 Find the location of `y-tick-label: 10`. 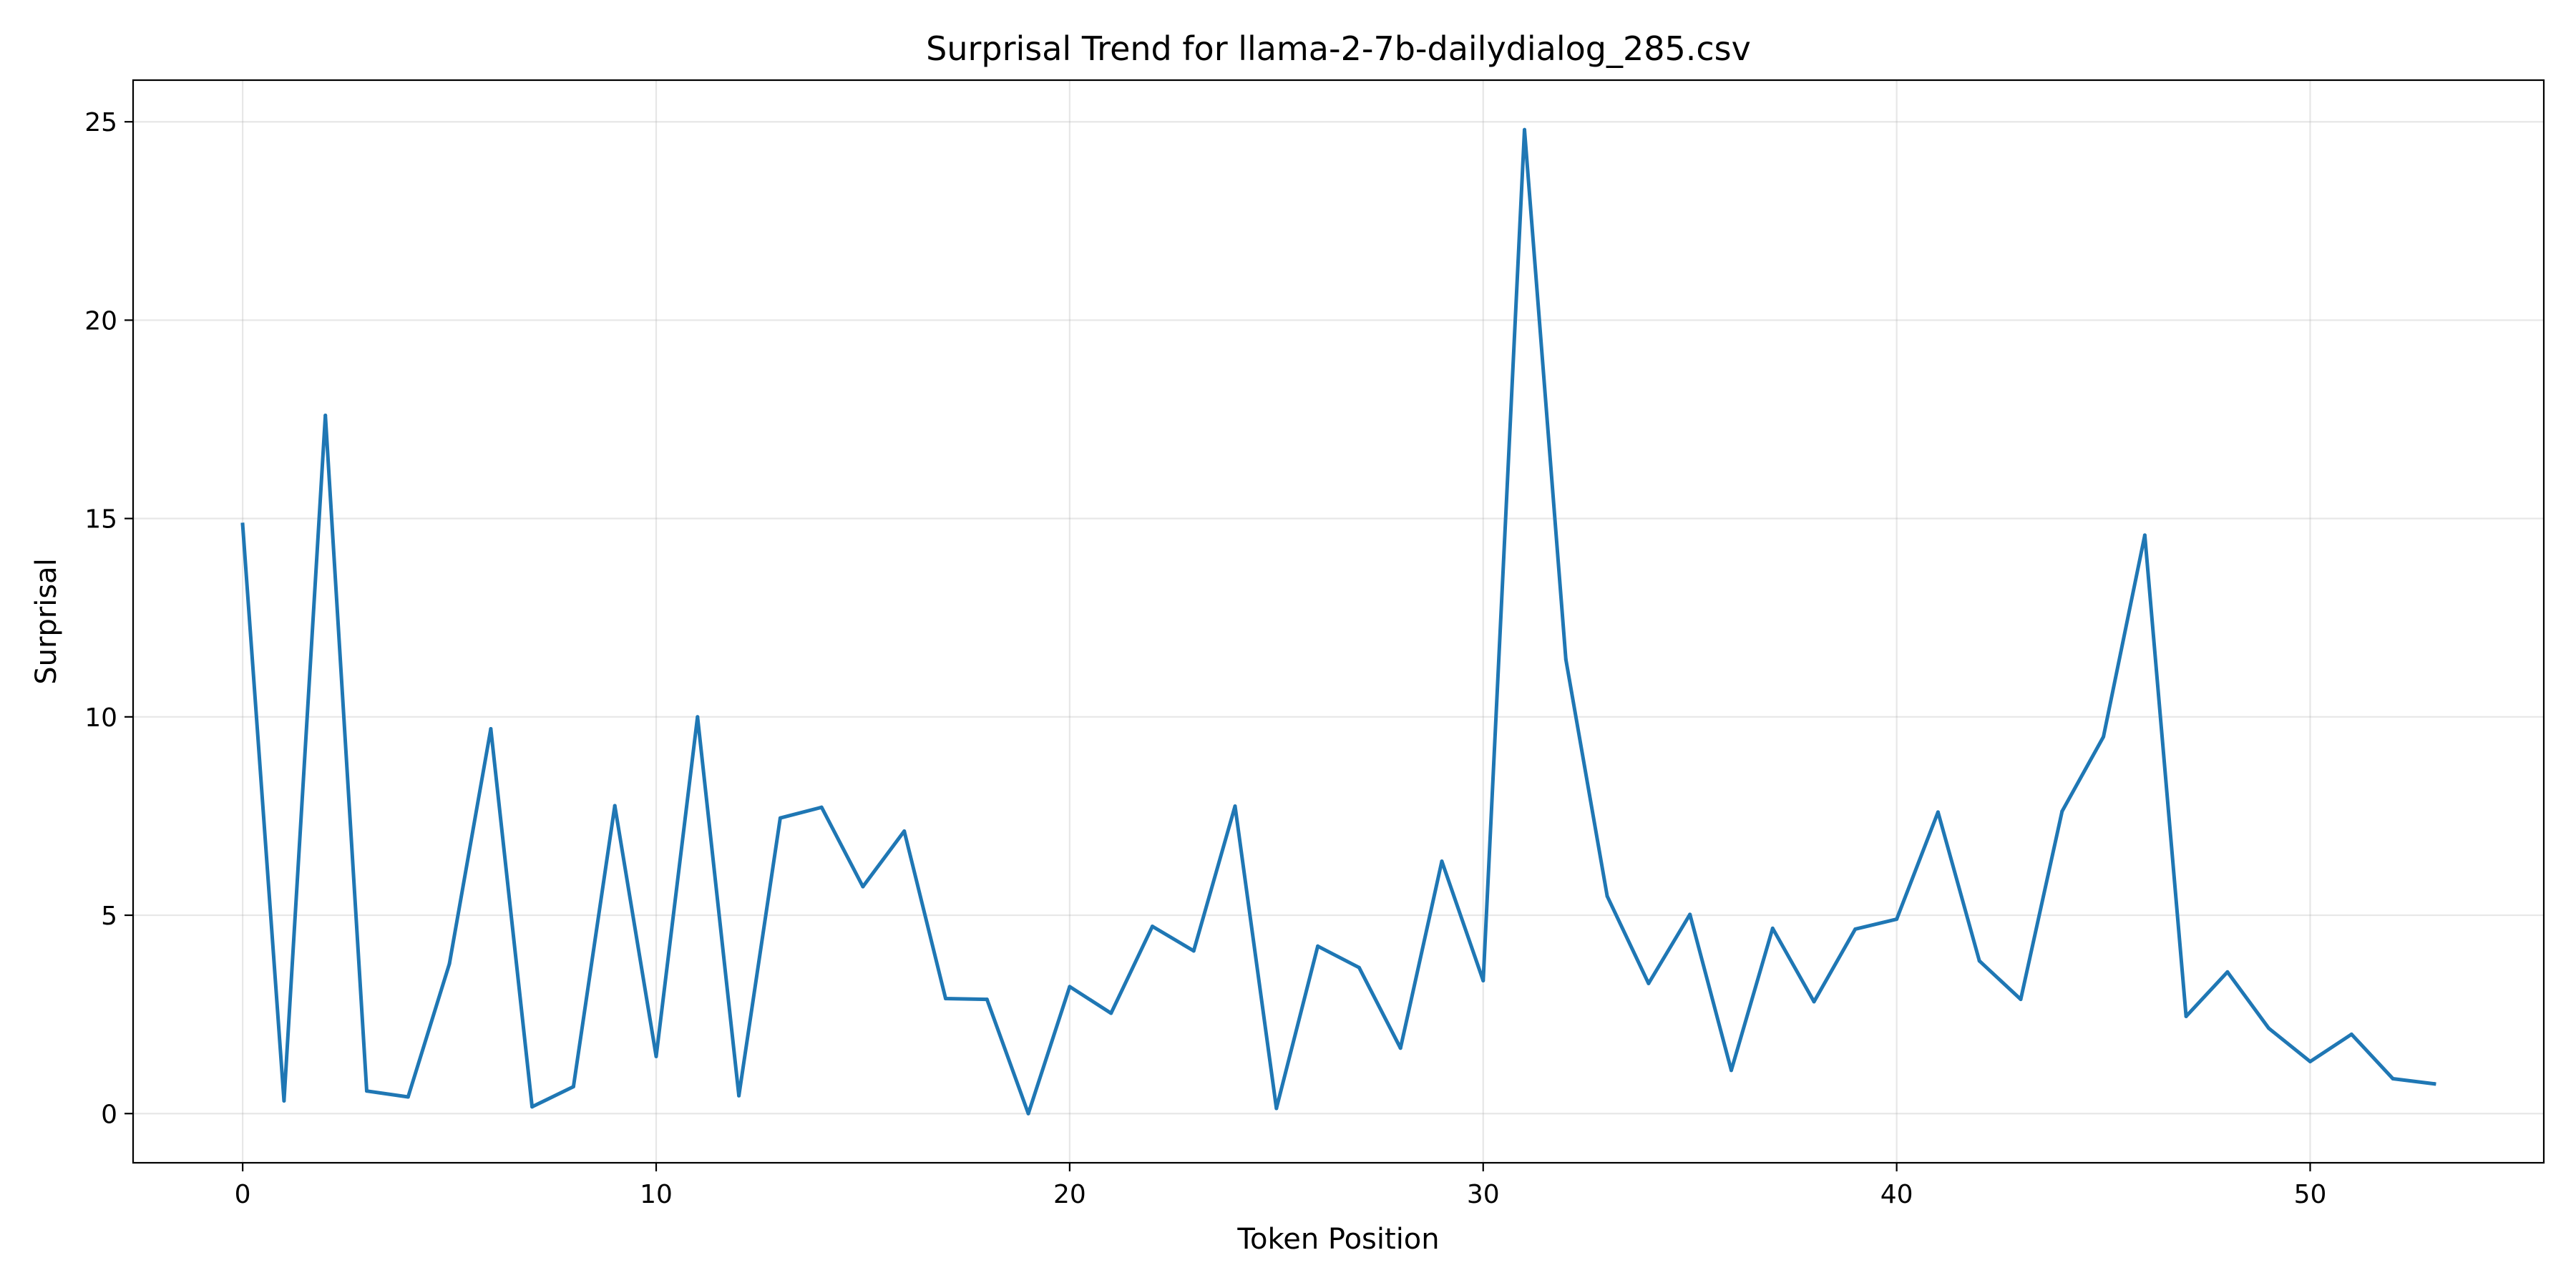

y-tick-label: 10 is located at coordinates (100, 718).